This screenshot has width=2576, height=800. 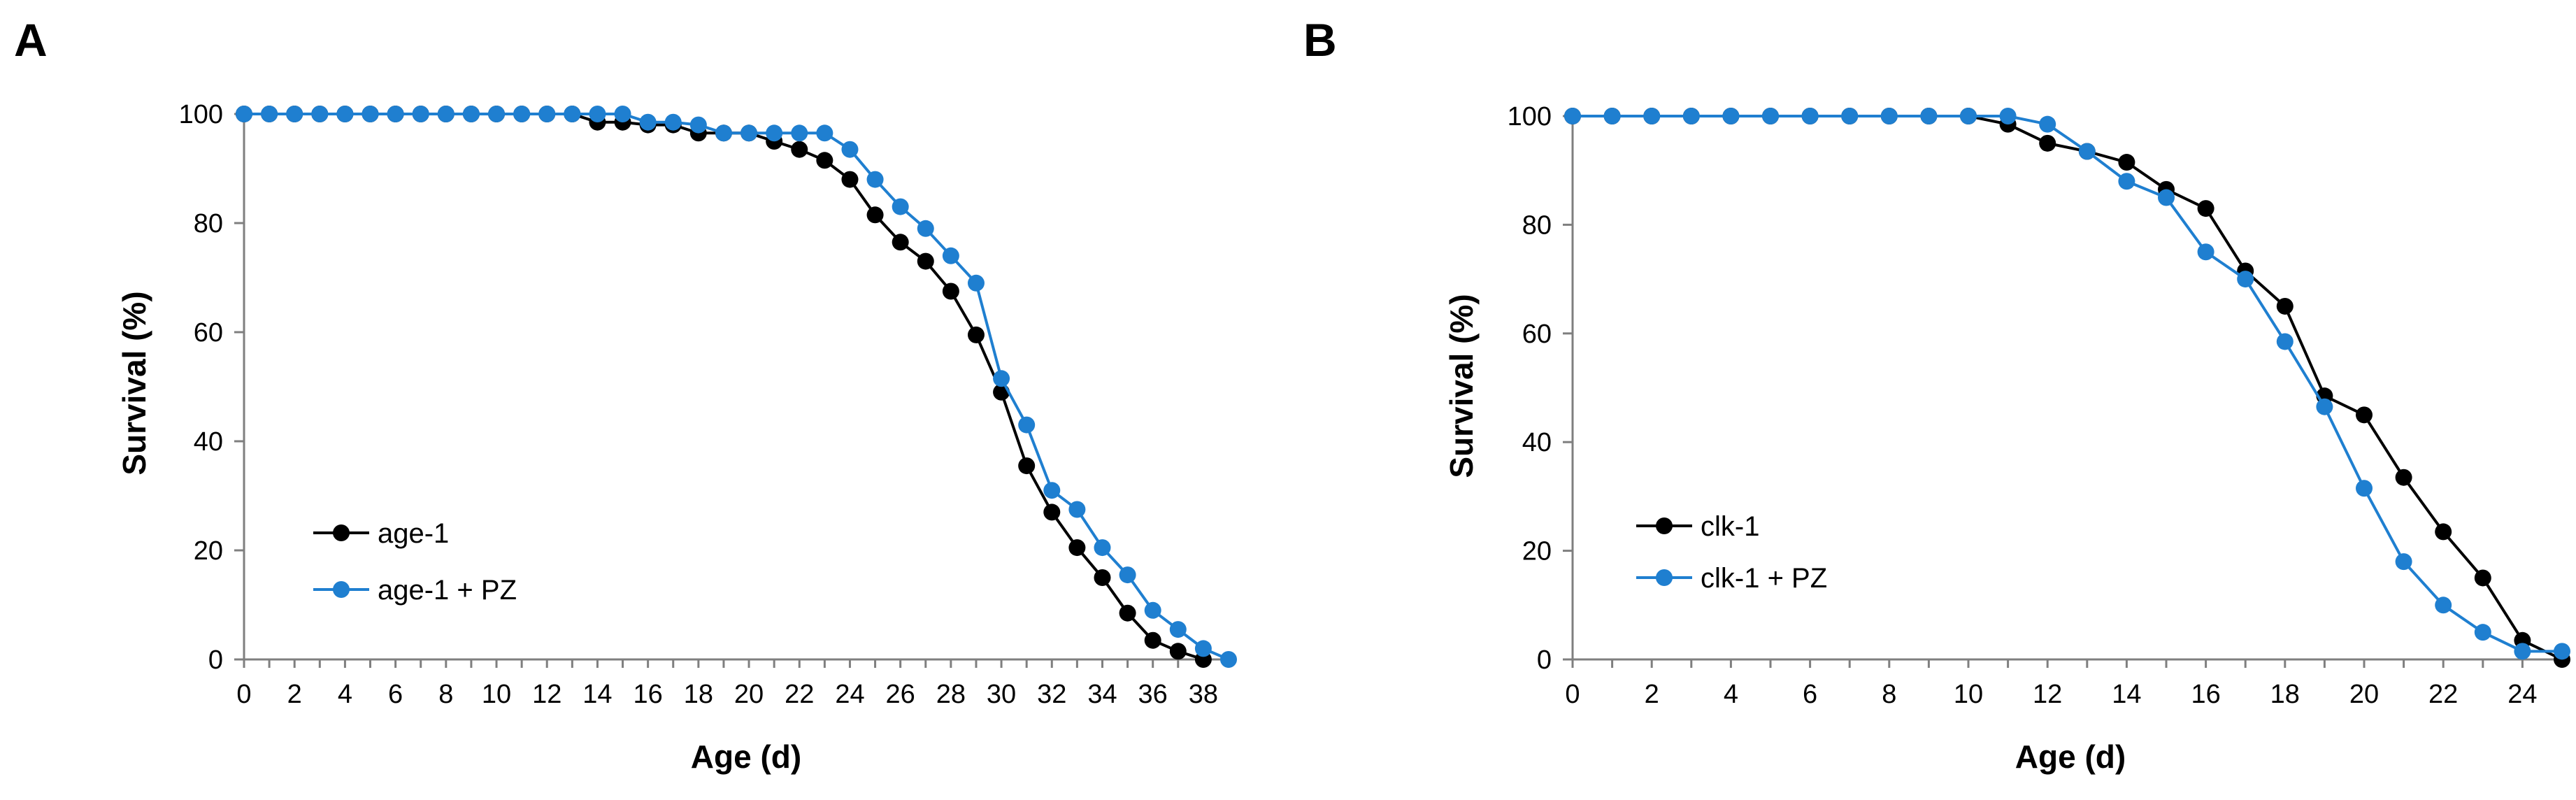 What do you see at coordinates (698, 694) in the screenshot?
I see `x-tick-label: 18` at bounding box center [698, 694].